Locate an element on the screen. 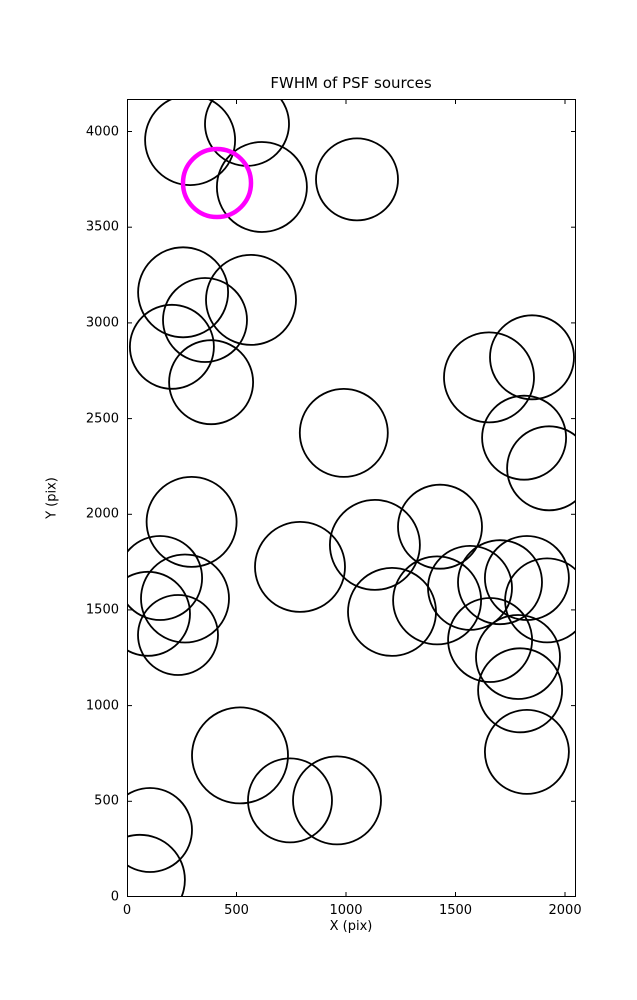  y-tick-label: 1500 is located at coordinates (102, 610).